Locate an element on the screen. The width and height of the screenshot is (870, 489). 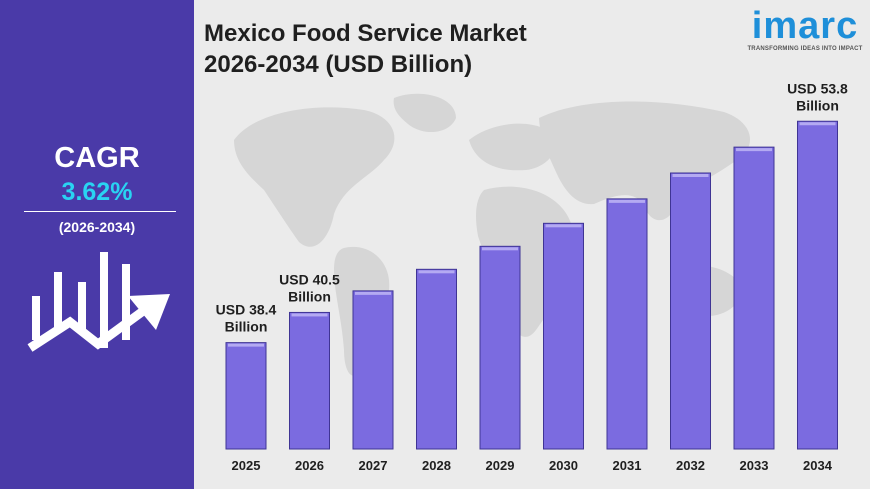
bar-highlight-2031 is located at coordinates (627, 201).